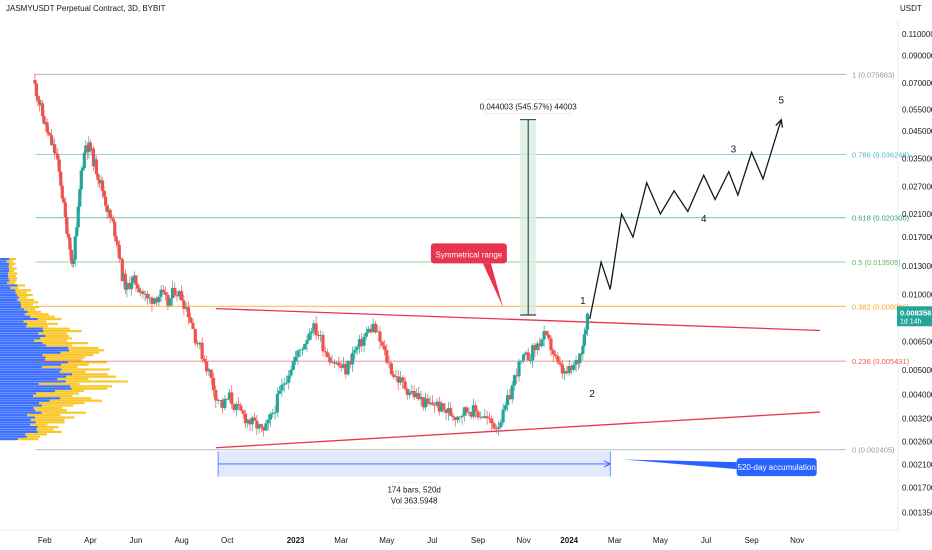 The image size is (932, 550). What do you see at coordinates (873, 74) in the screenshot?
I see `fib-label: 1 (0.075863)` at bounding box center [873, 74].